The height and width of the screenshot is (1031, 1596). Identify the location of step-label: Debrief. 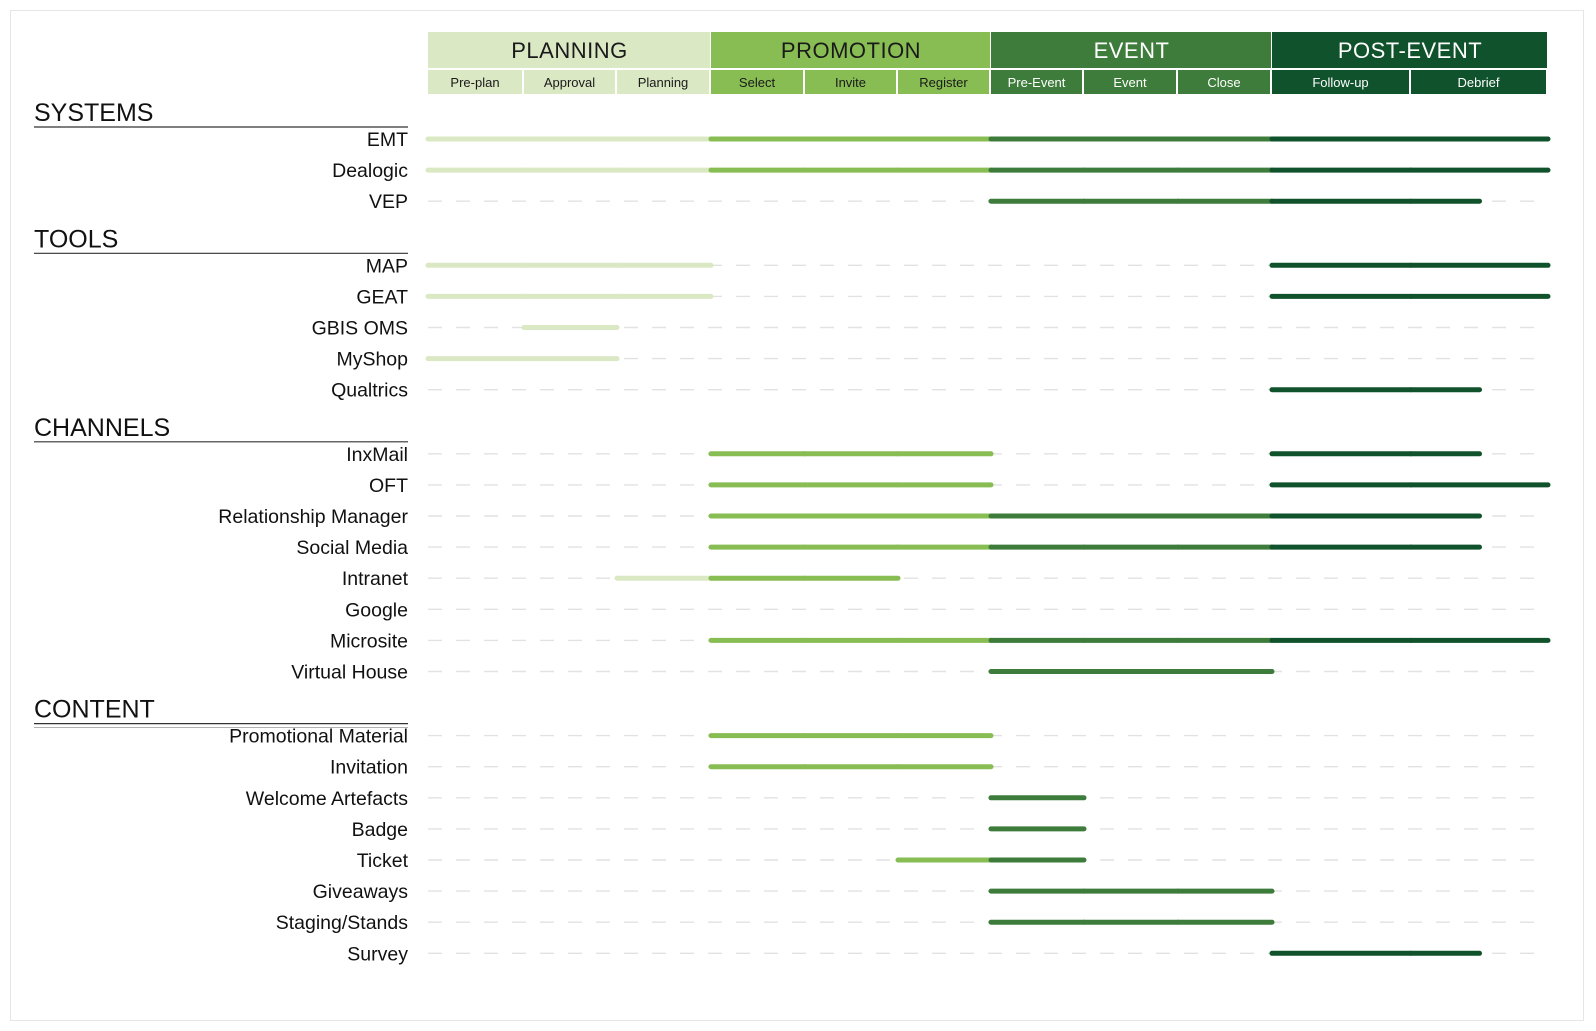
(1479, 82).